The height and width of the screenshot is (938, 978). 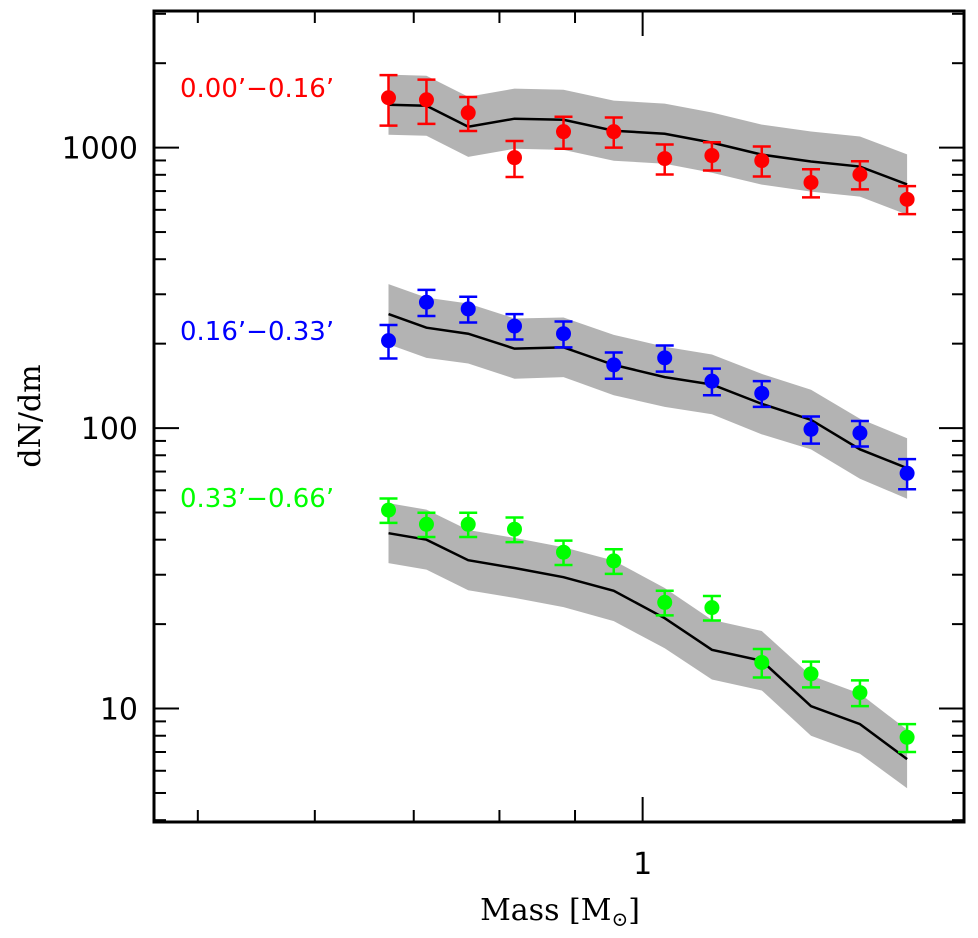 I want to click on x-tick-label: 1, so click(x=642, y=864).